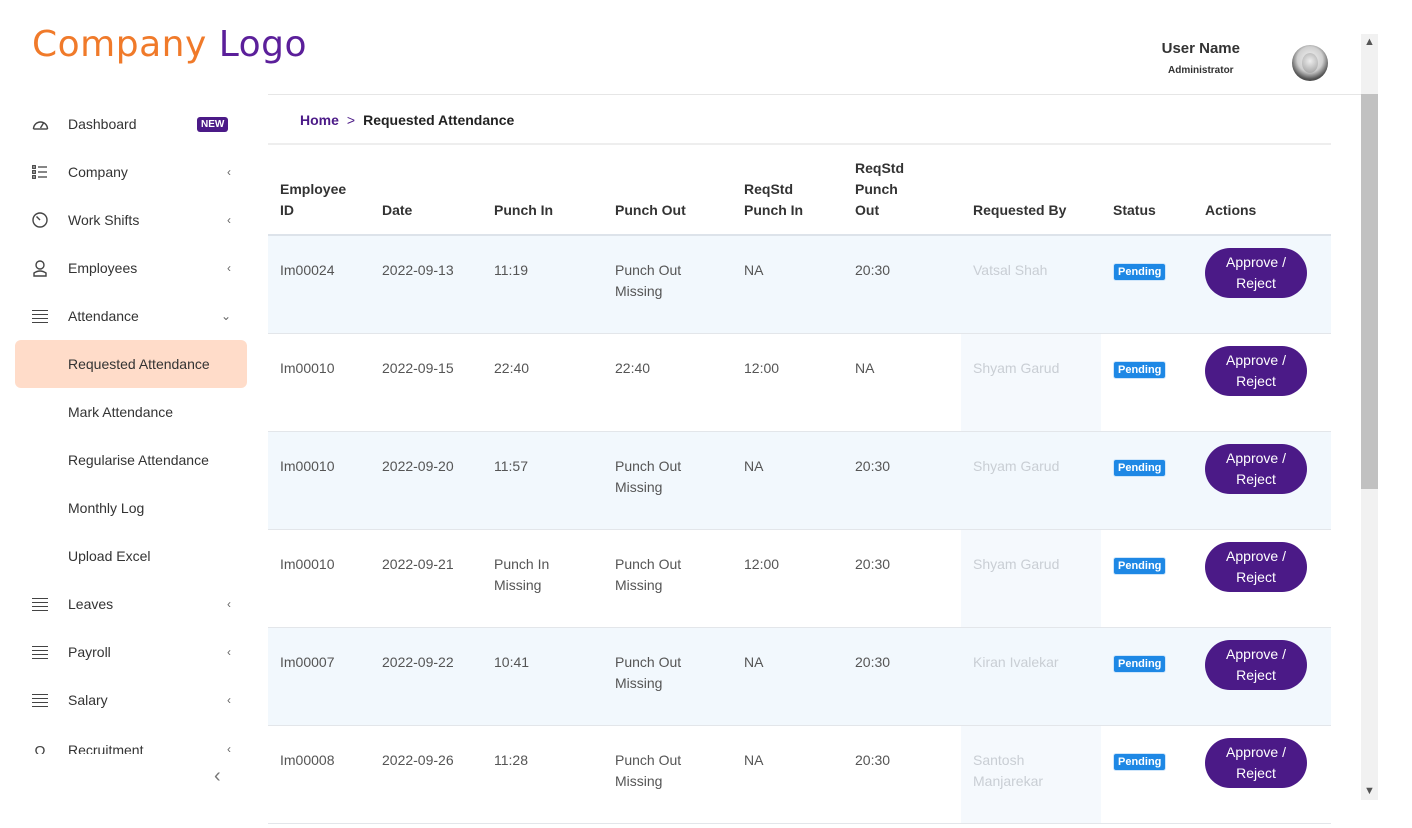 The height and width of the screenshot is (828, 1412). I want to click on user-name: User Name, so click(1200, 48).